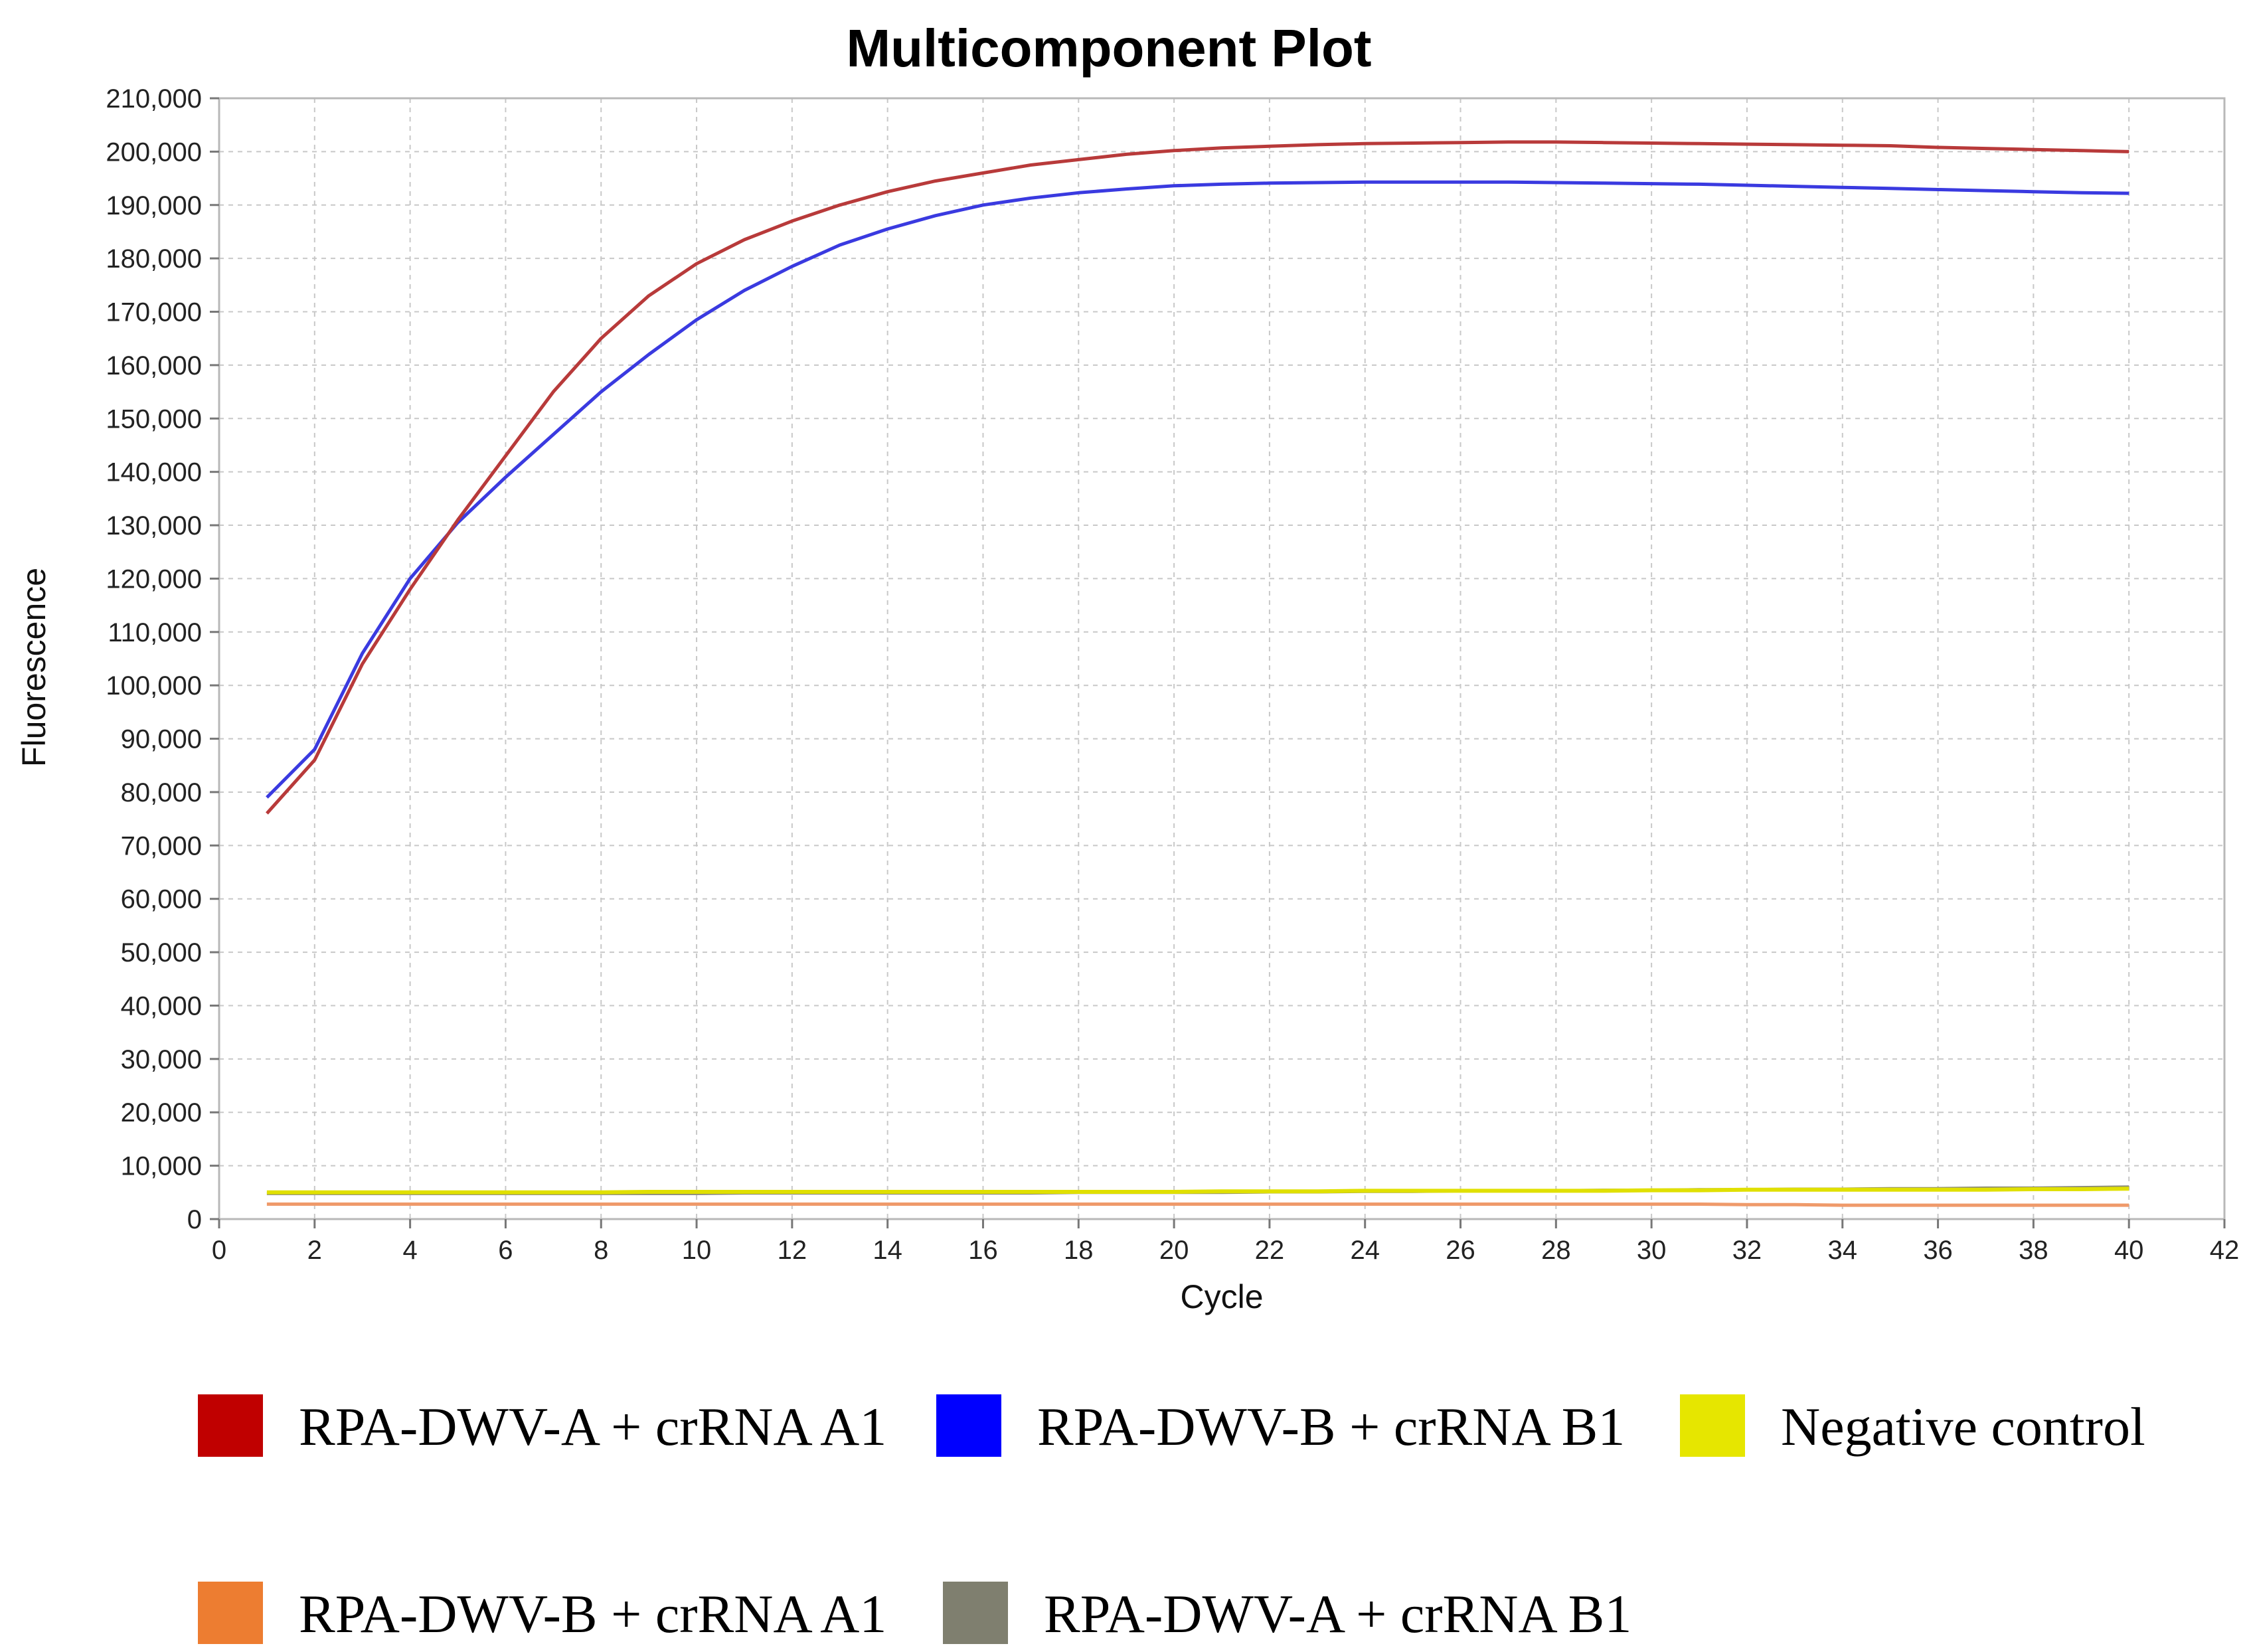  I want to click on y-tick-label: 190,000, so click(154, 205).